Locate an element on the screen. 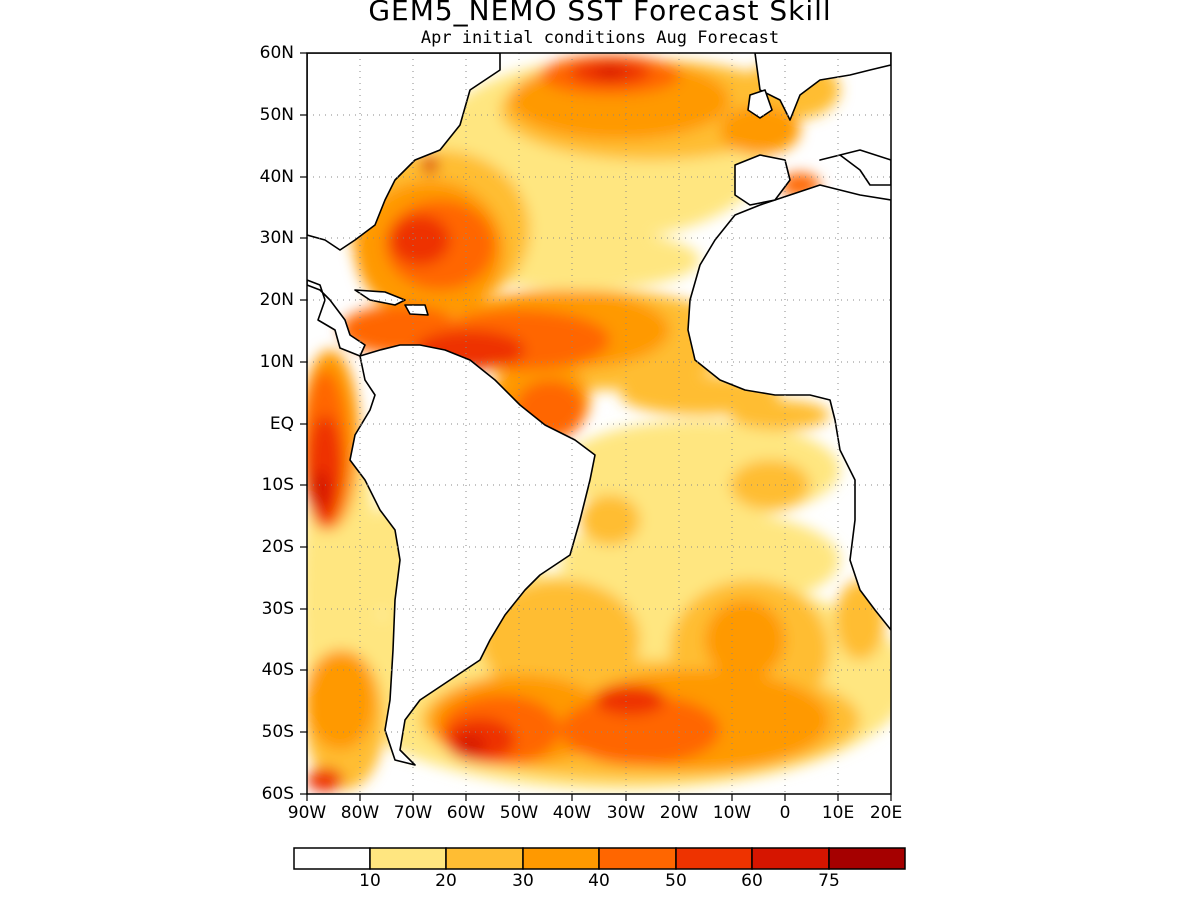  lon-label-10w: 10W is located at coordinates (732, 813).